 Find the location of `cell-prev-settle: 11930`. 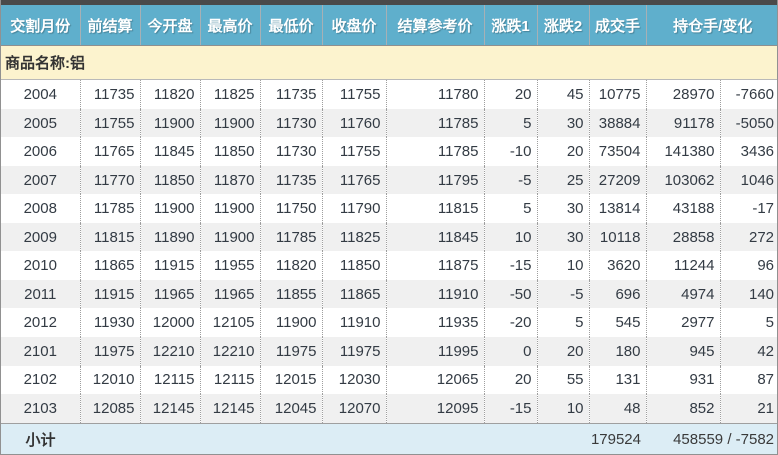

cell-prev-settle: 11930 is located at coordinates (110, 322).